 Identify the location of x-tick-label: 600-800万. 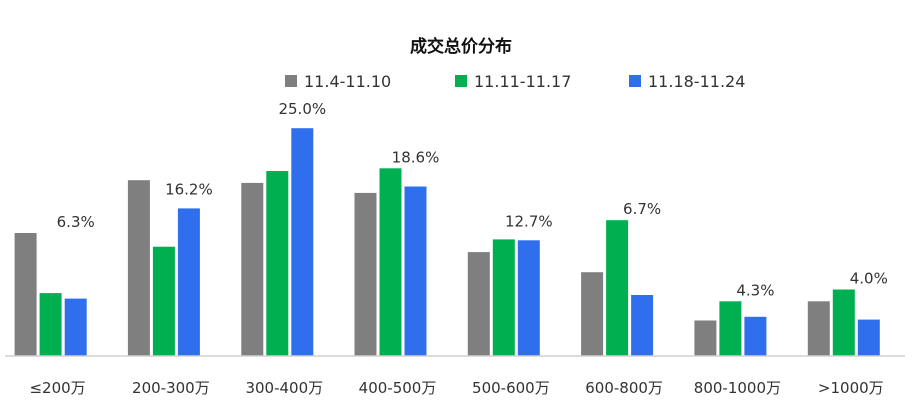
(624, 388).